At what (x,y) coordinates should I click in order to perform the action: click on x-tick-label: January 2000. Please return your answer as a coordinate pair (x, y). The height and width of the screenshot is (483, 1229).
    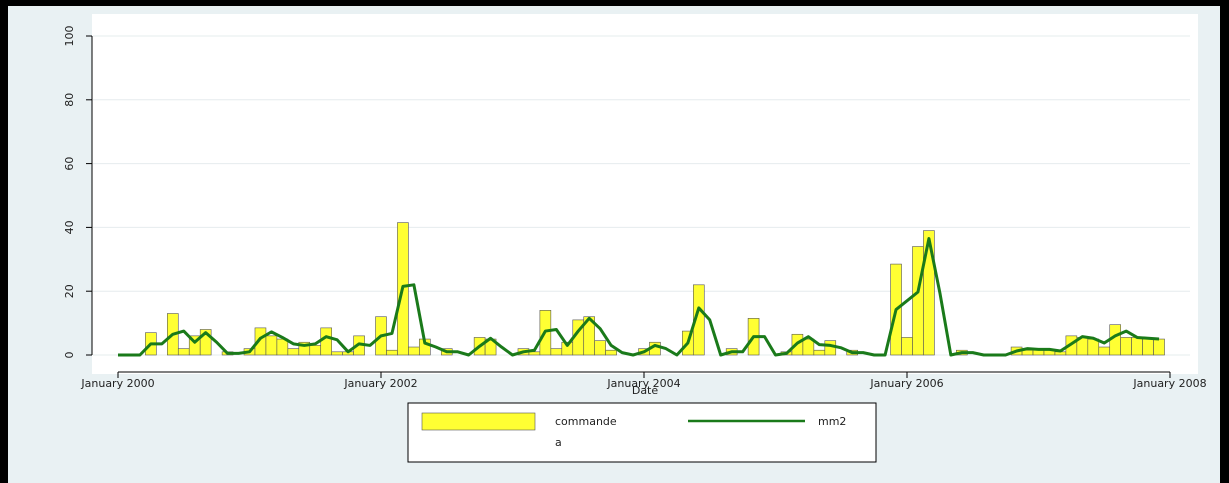
    Looking at the image, I should click on (117, 383).